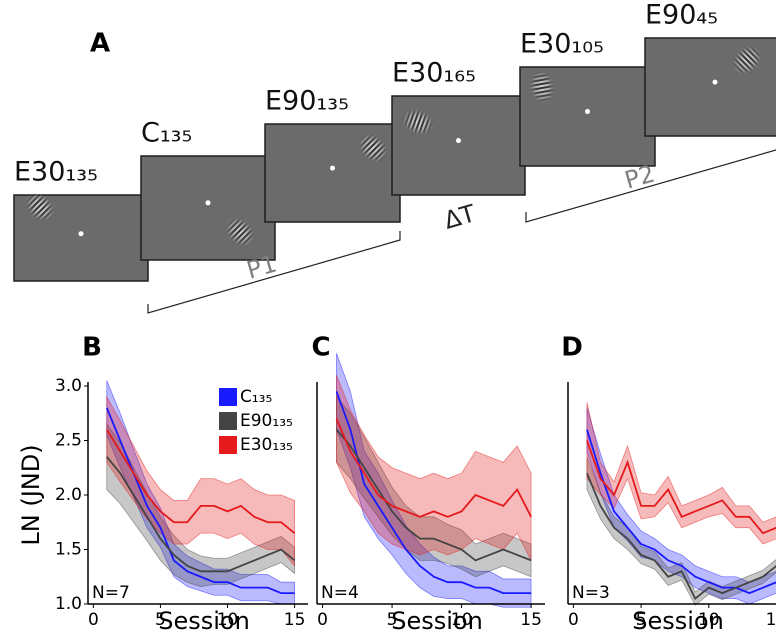  Describe the element at coordinates (31, 494) in the screenshot. I see `y-axis-label: LN (JND)` at that location.